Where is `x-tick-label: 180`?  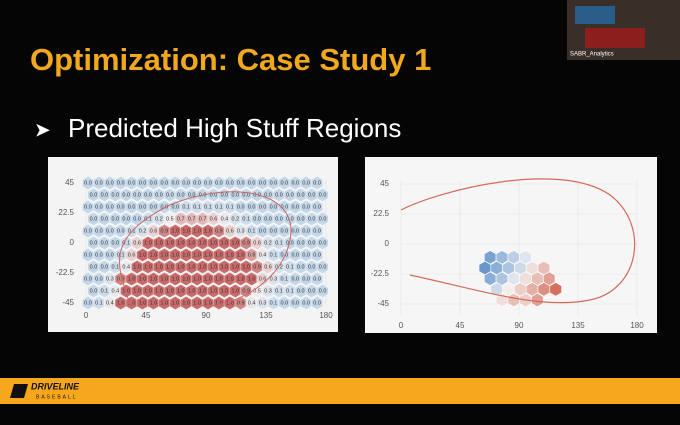 x-tick-label: 180 is located at coordinates (637, 325).